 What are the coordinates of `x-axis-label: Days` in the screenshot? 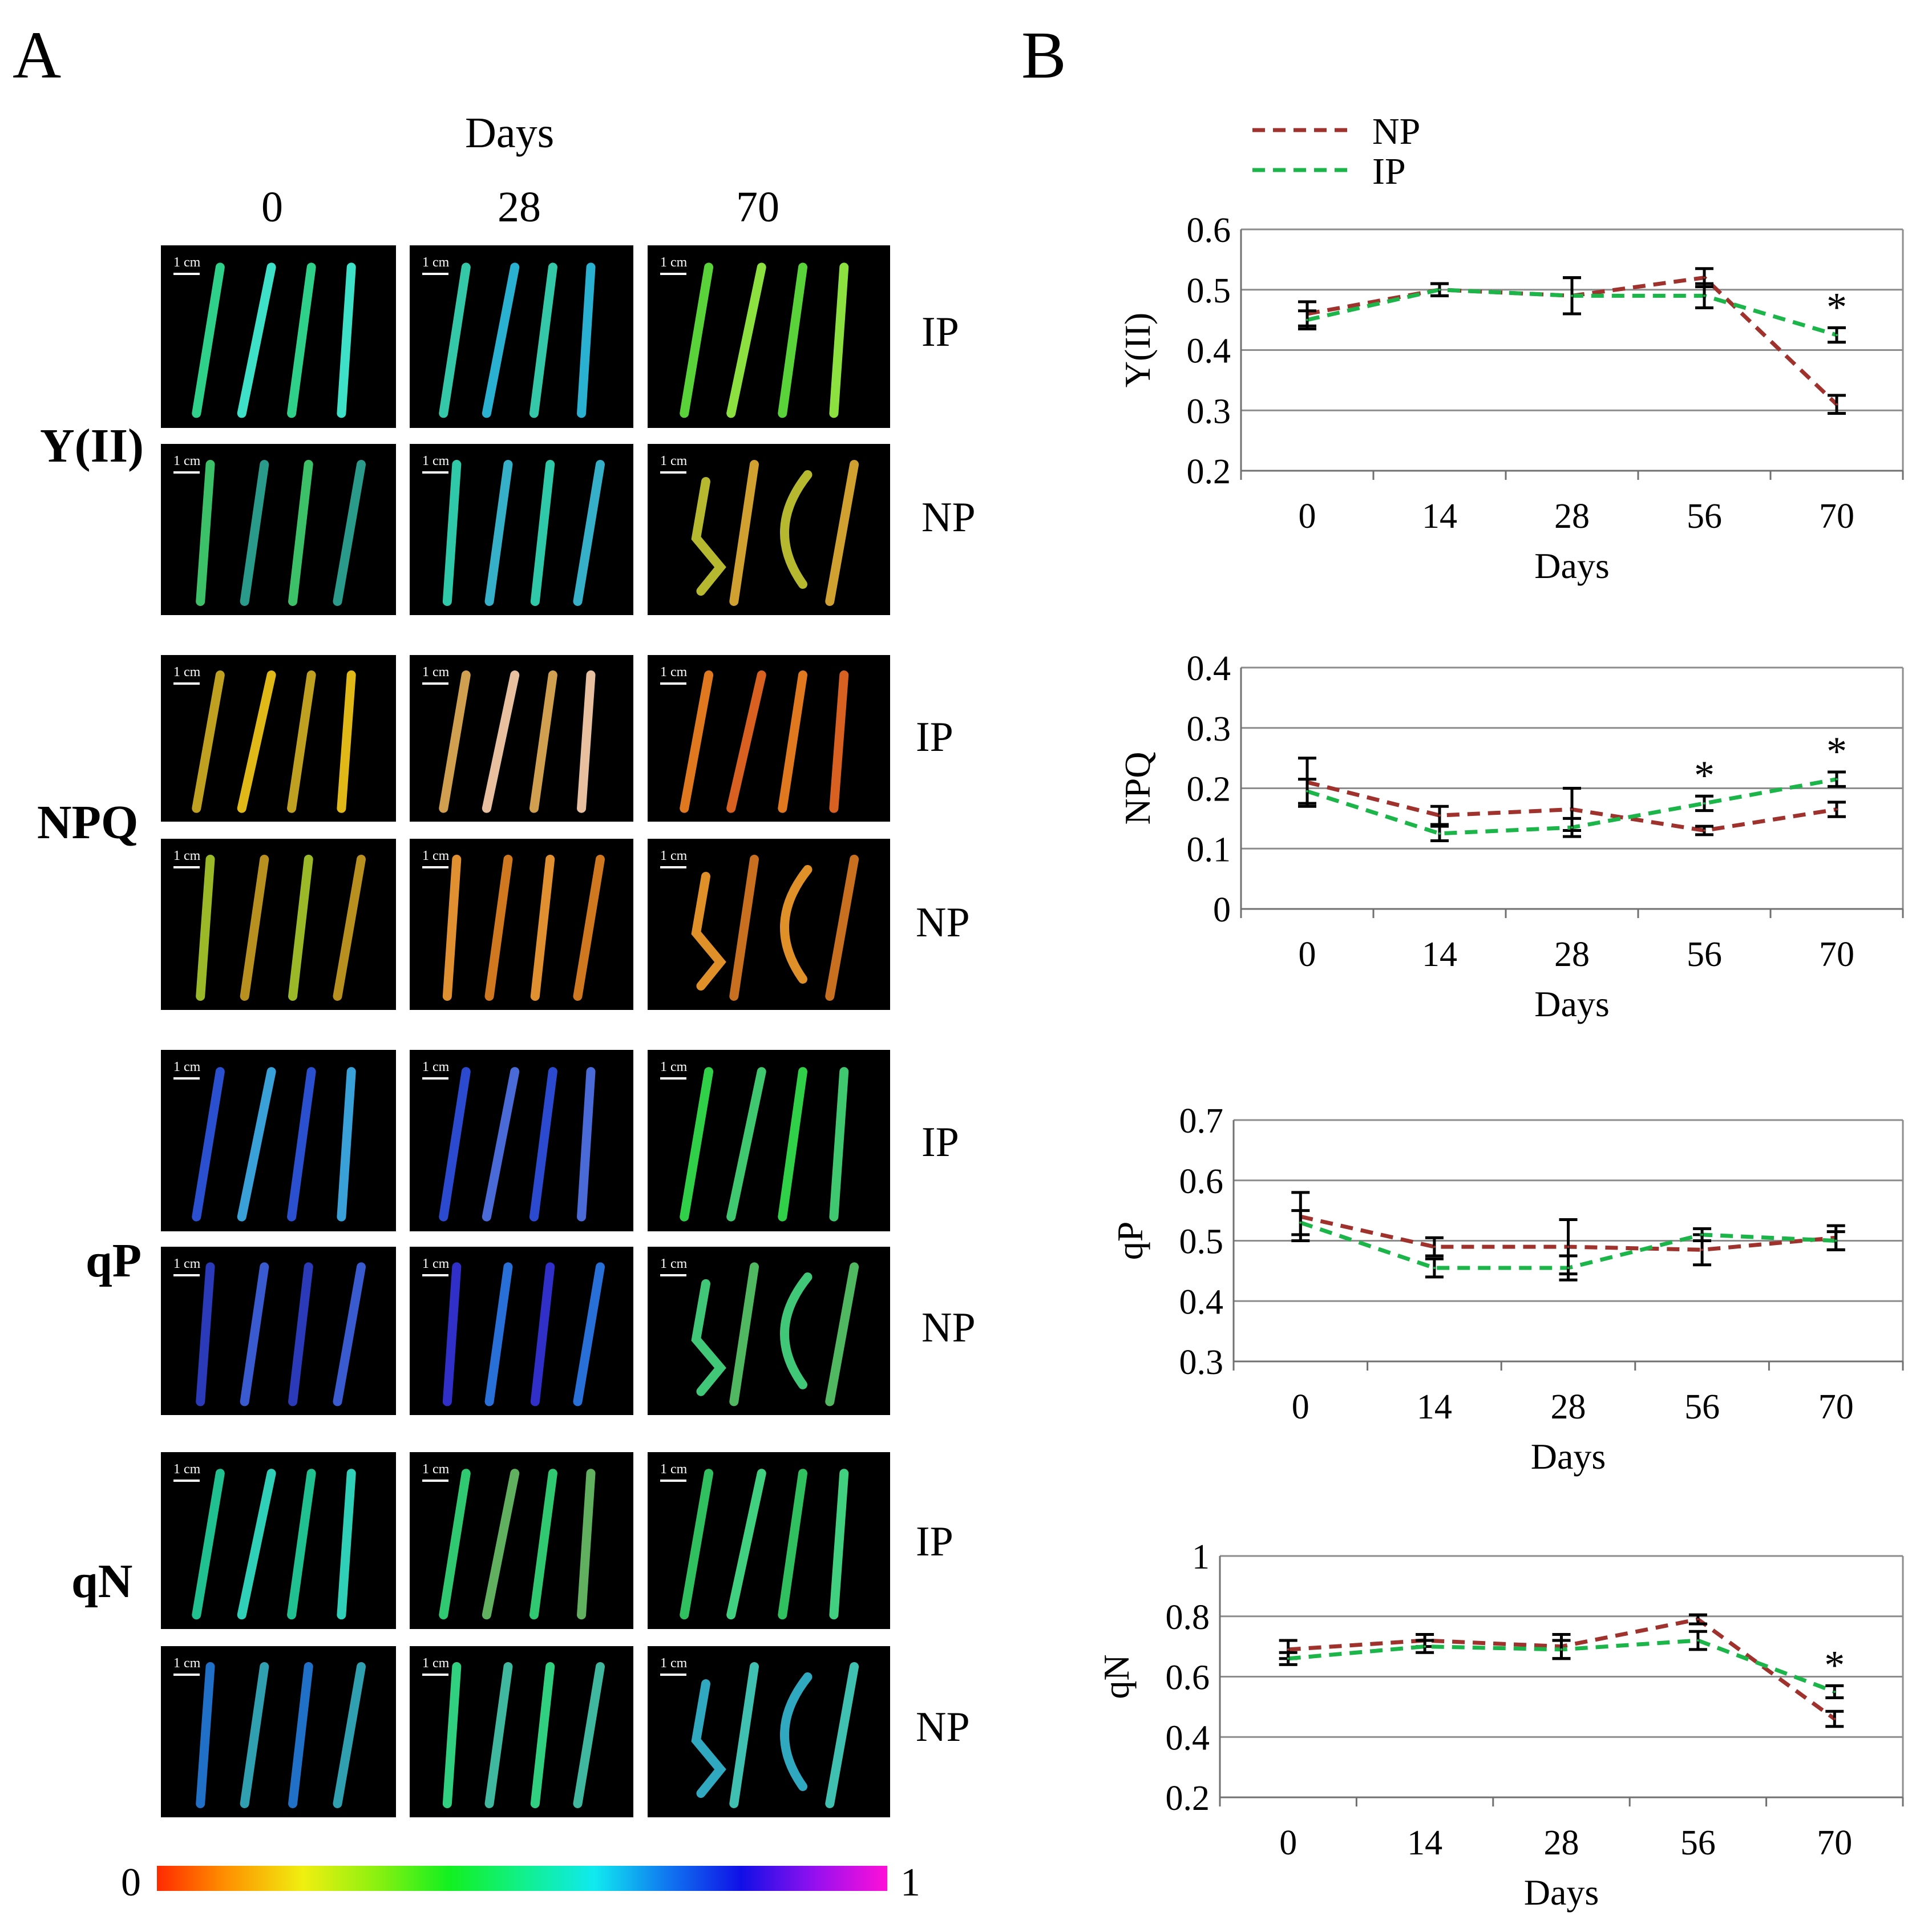 It's located at (1568, 1456).